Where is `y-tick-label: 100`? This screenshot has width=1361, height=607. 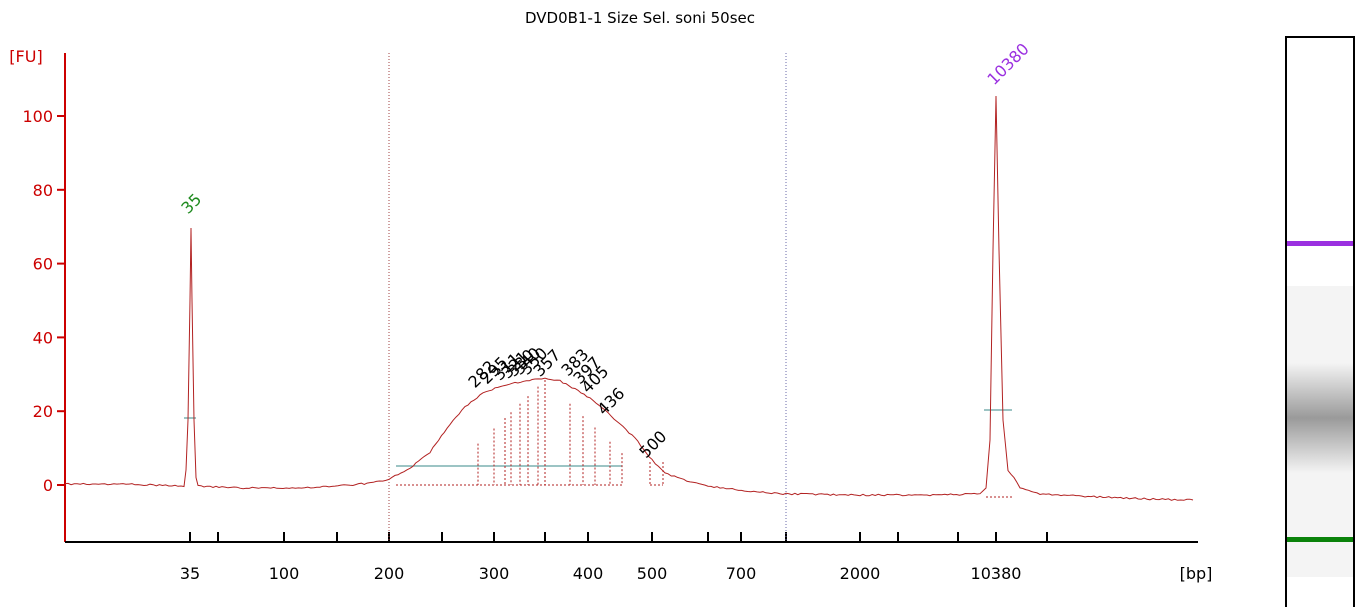
y-tick-label: 100 is located at coordinates (37, 116).